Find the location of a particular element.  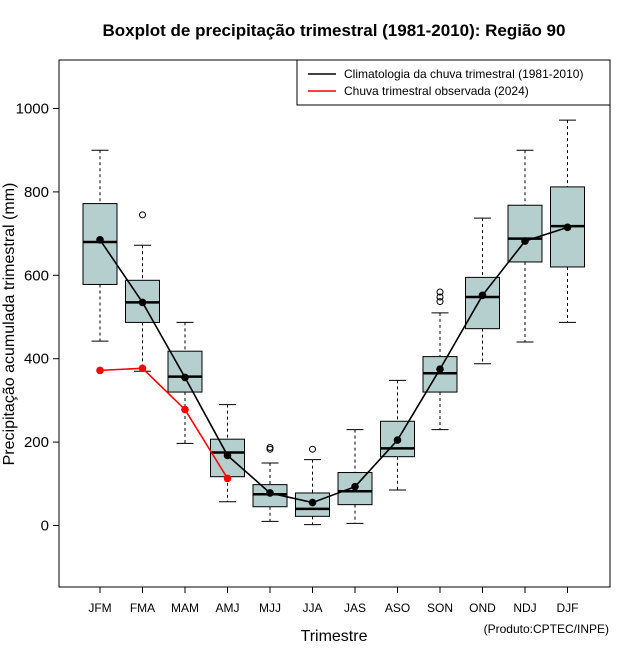

box-ndj is located at coordinates (525, 246).